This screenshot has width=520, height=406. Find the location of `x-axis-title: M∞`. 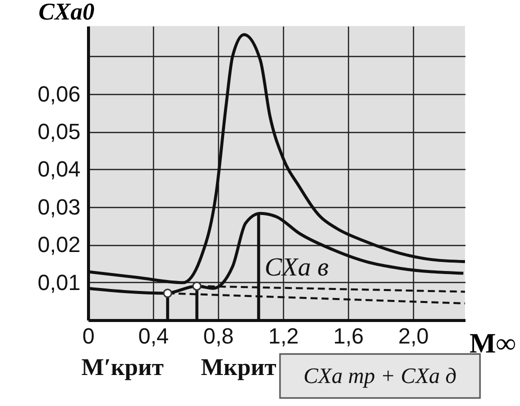

x-axis-title: M∞ is located at coordinates (493, 344).